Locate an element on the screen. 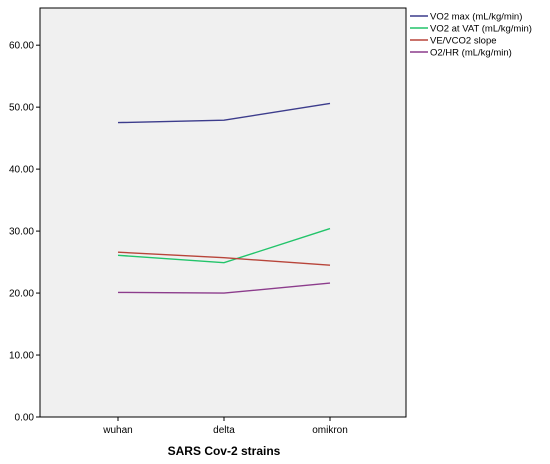  x-axis-label: SARS Cov-2 strains is located at coordinates (224, 451).